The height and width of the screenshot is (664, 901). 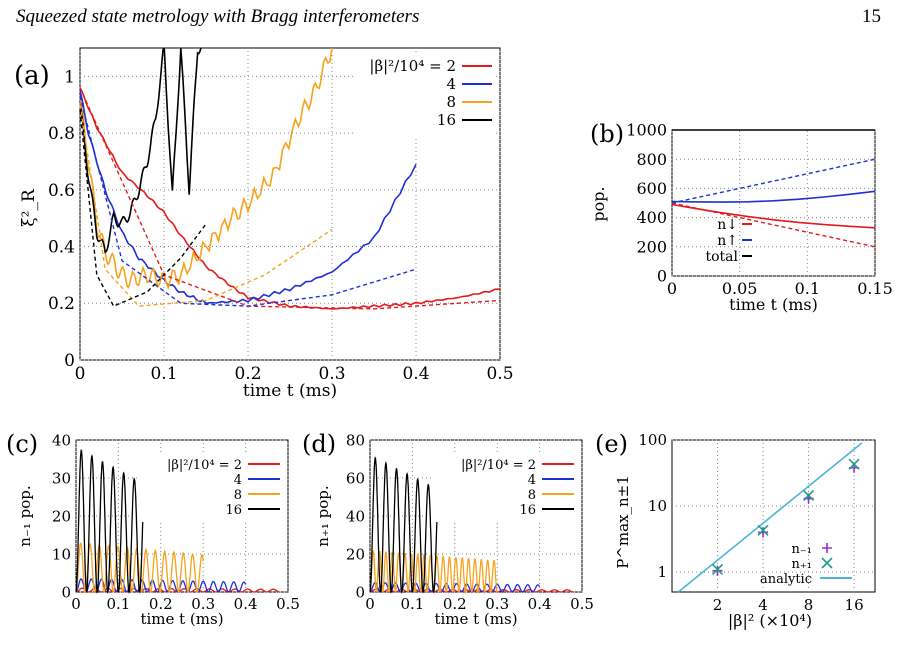 I want to click on panel-b-ytick-label: 200, so click(x=651, y=246).